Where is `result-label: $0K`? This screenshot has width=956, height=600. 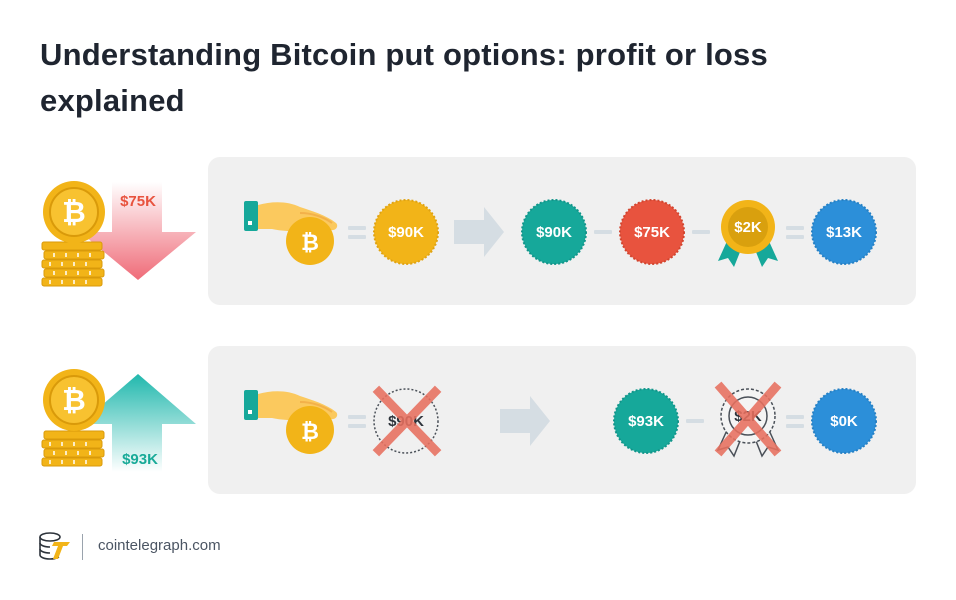
result-label: $0K is located at coordinates (844, 421).